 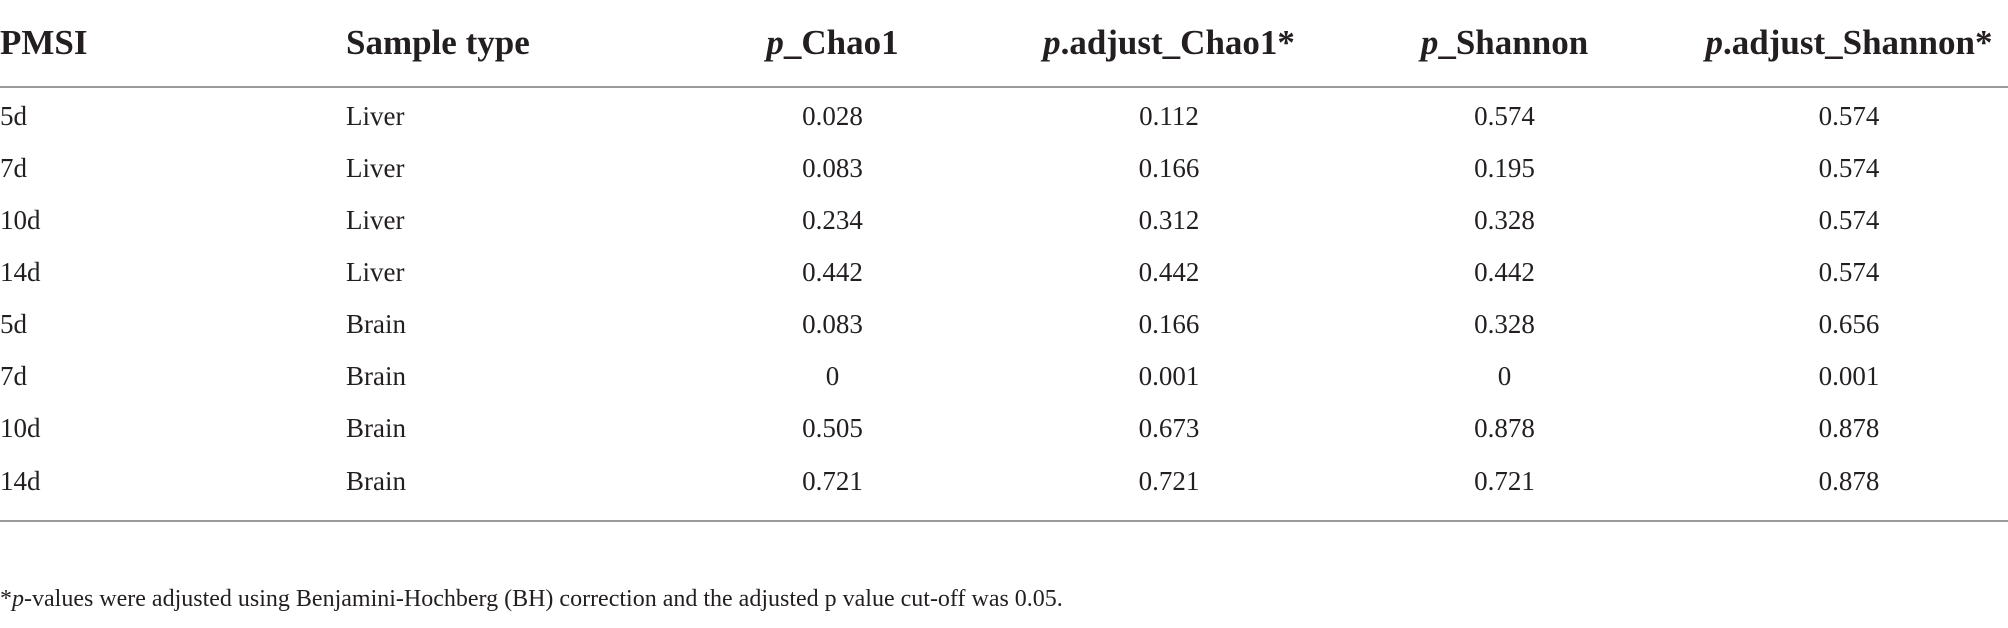 What do you see at coordinates (1504, 271) in the screenshot?
I see `cell-p-shannon: 0.442` at bounding box center [1504, 271].